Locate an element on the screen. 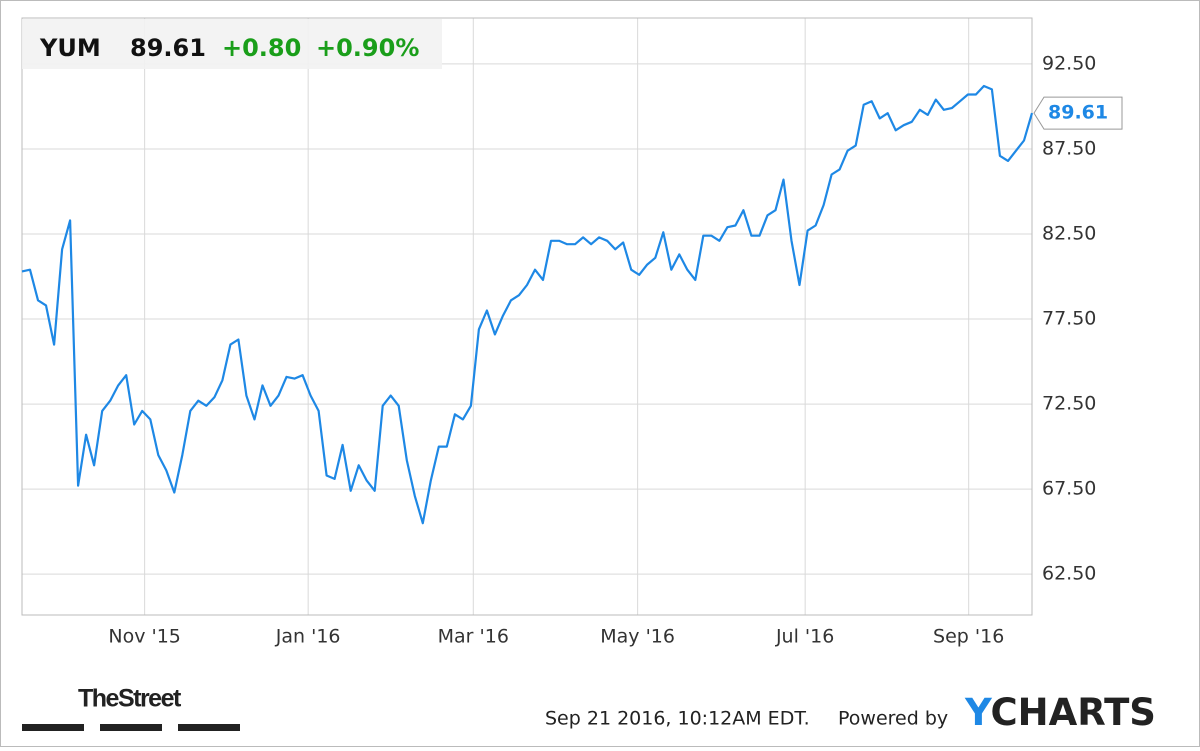 This screenshot has height=751, width=1200. timestamp: Sep 21 2016, 10:12AM EDT. is located at coordinates (677, 719).